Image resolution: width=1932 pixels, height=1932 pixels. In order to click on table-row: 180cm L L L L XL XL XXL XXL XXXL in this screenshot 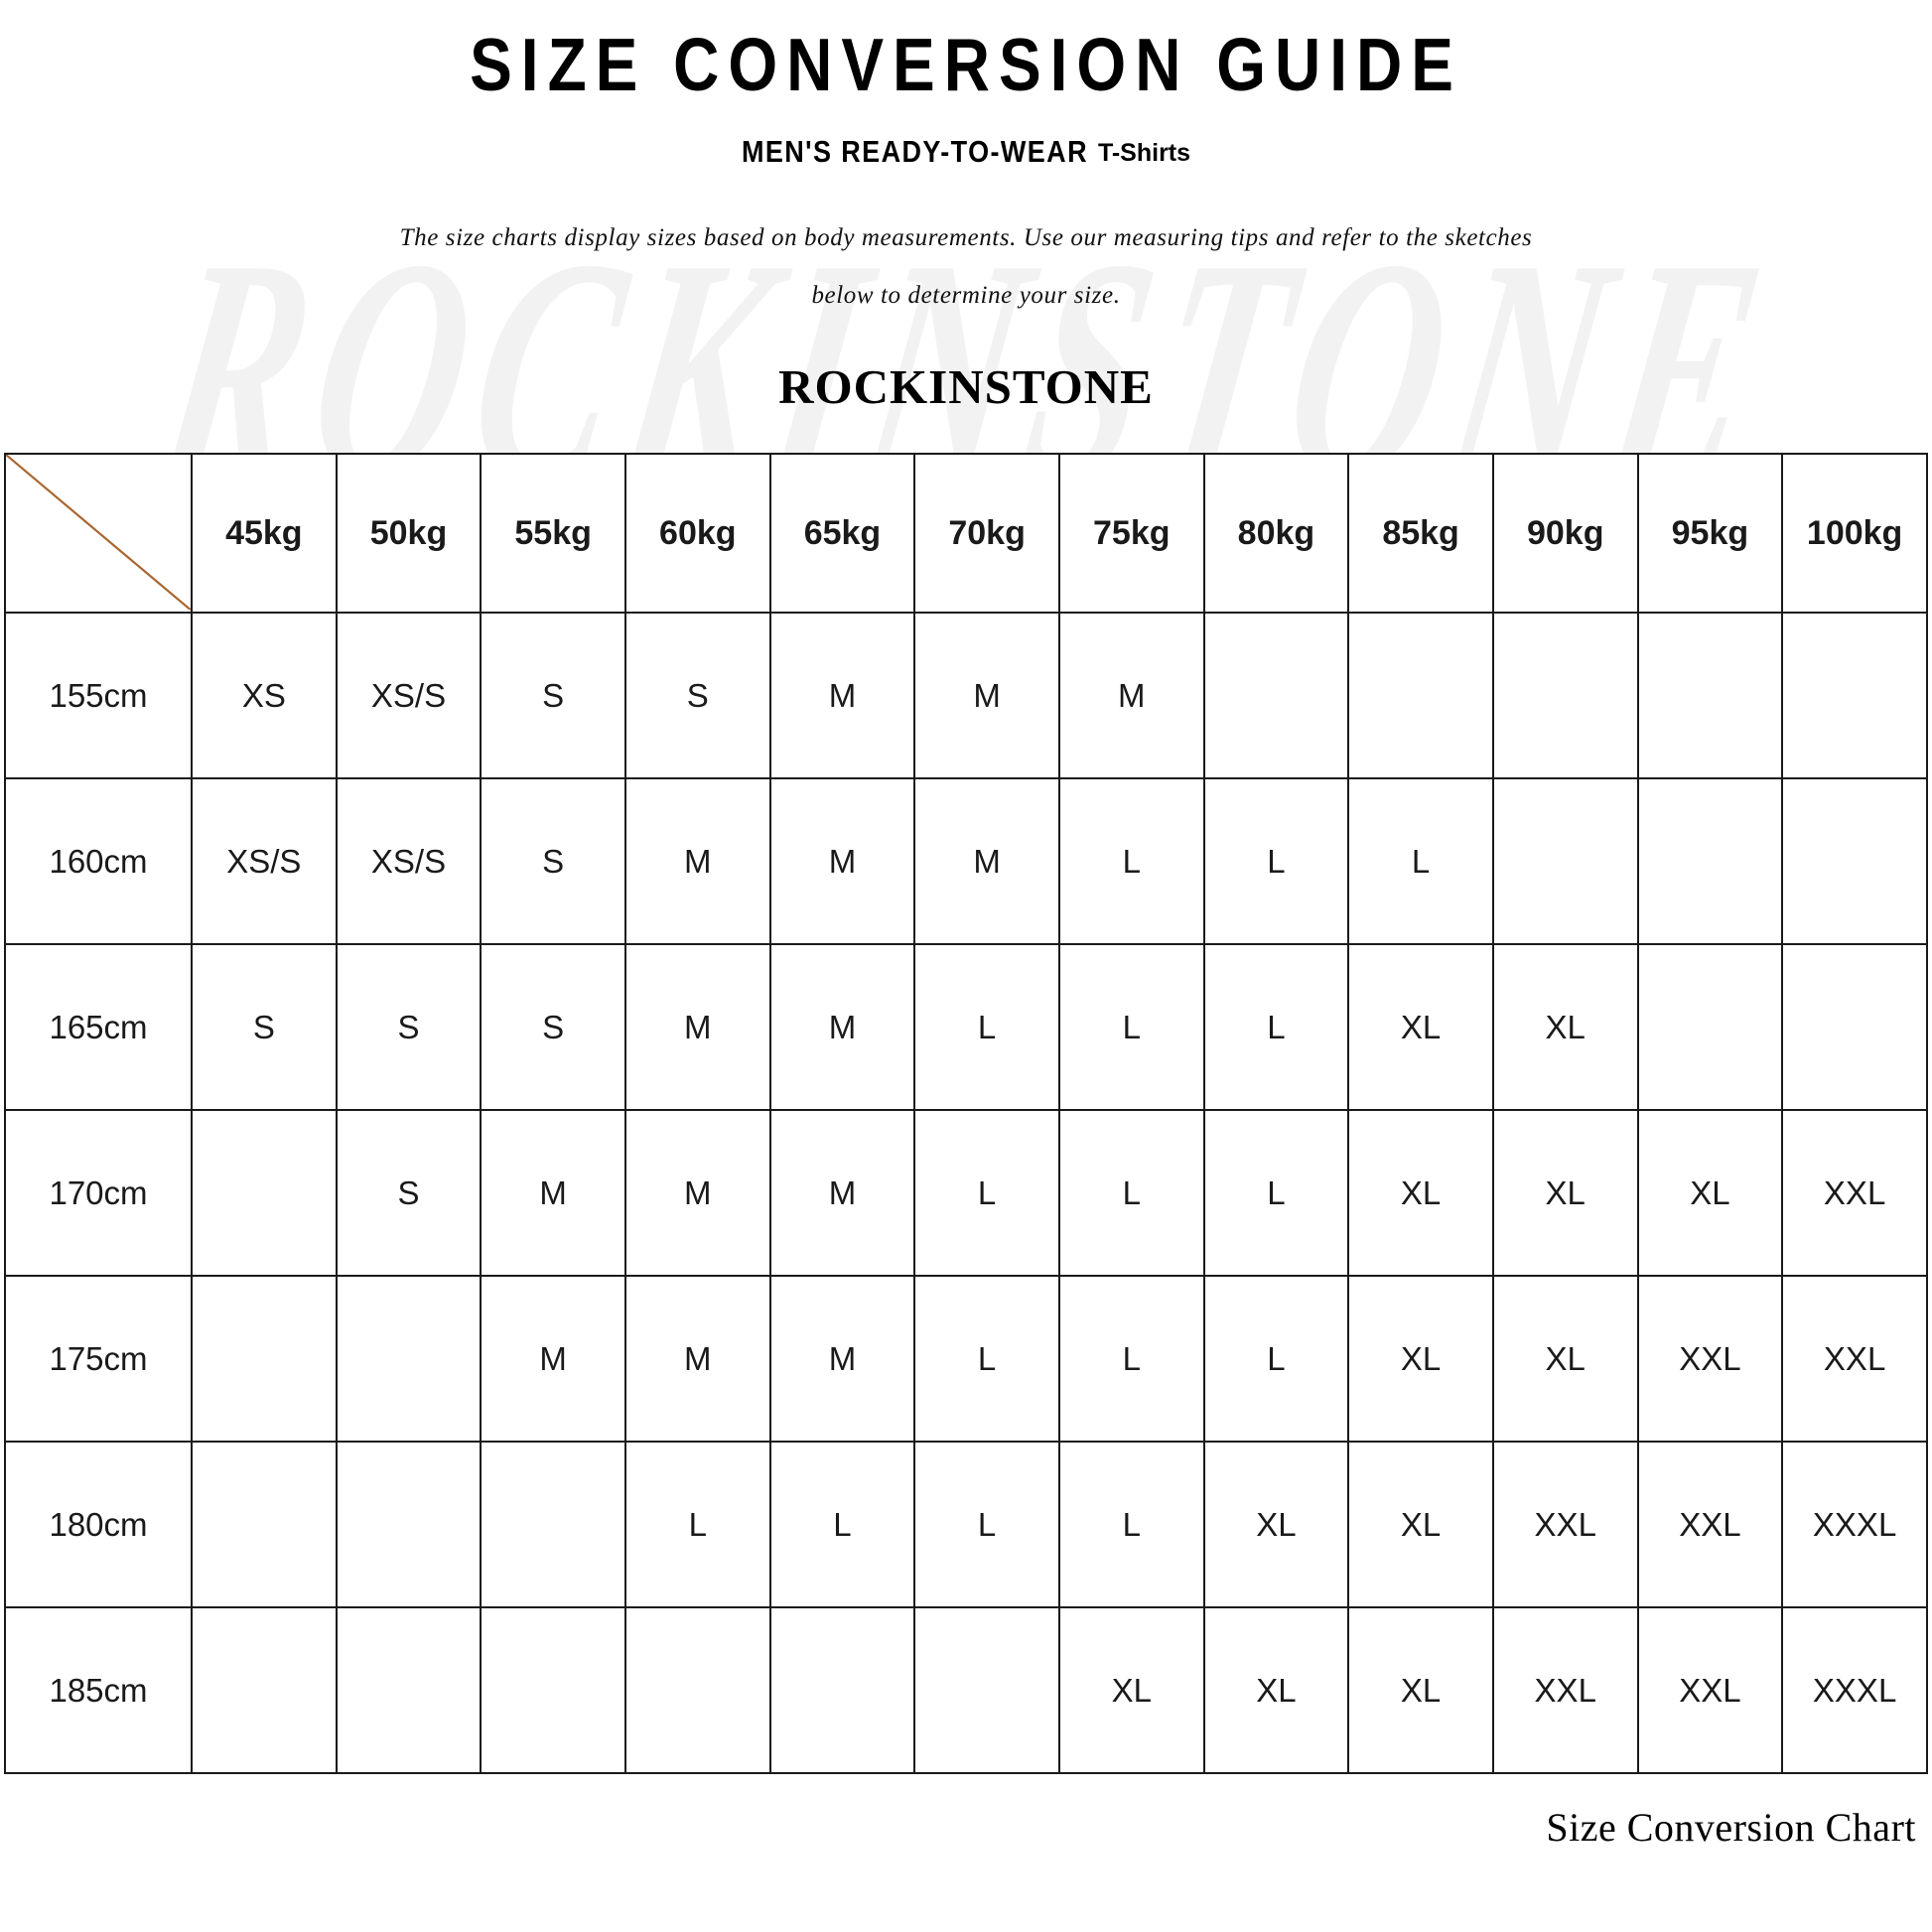, I will do `click(966, 1525)`.